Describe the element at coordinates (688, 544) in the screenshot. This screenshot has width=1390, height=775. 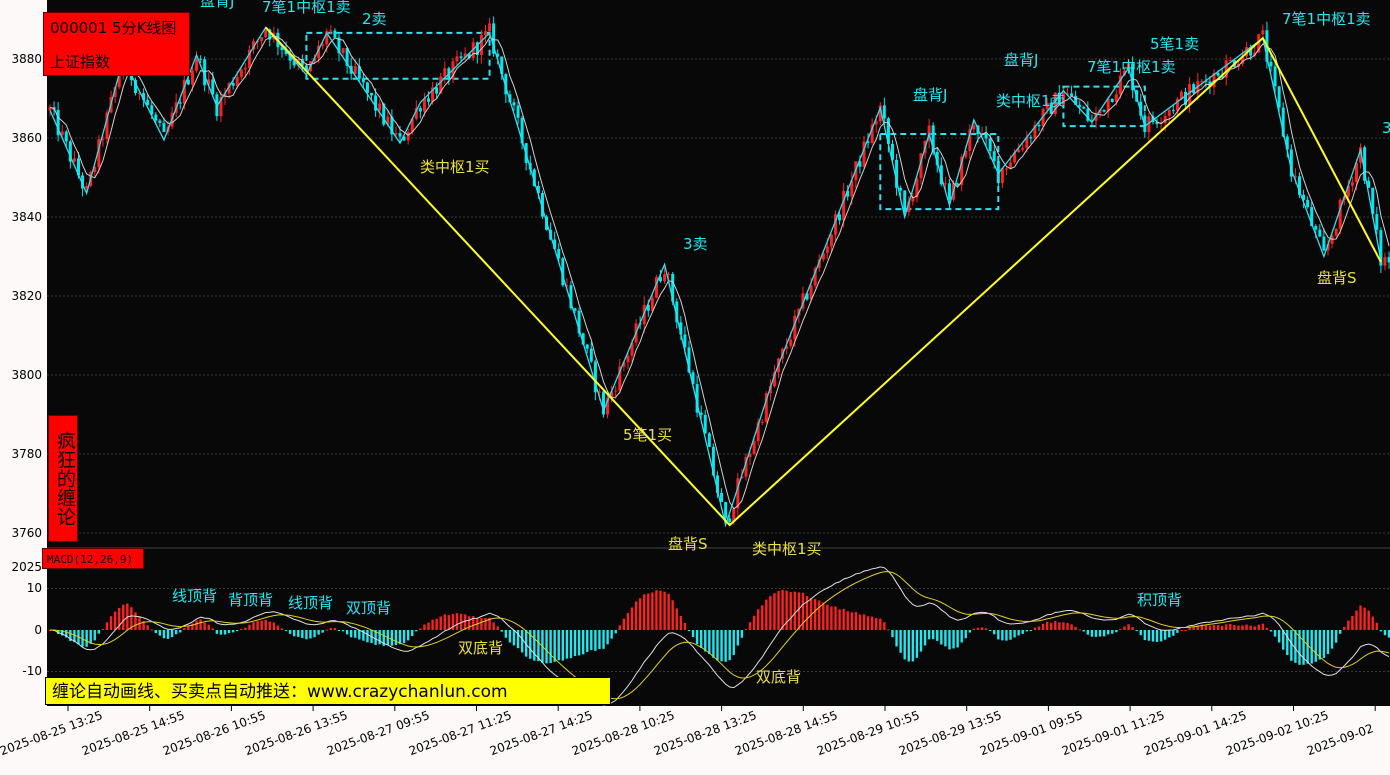
I see `annotation: 盘背S` at that location.